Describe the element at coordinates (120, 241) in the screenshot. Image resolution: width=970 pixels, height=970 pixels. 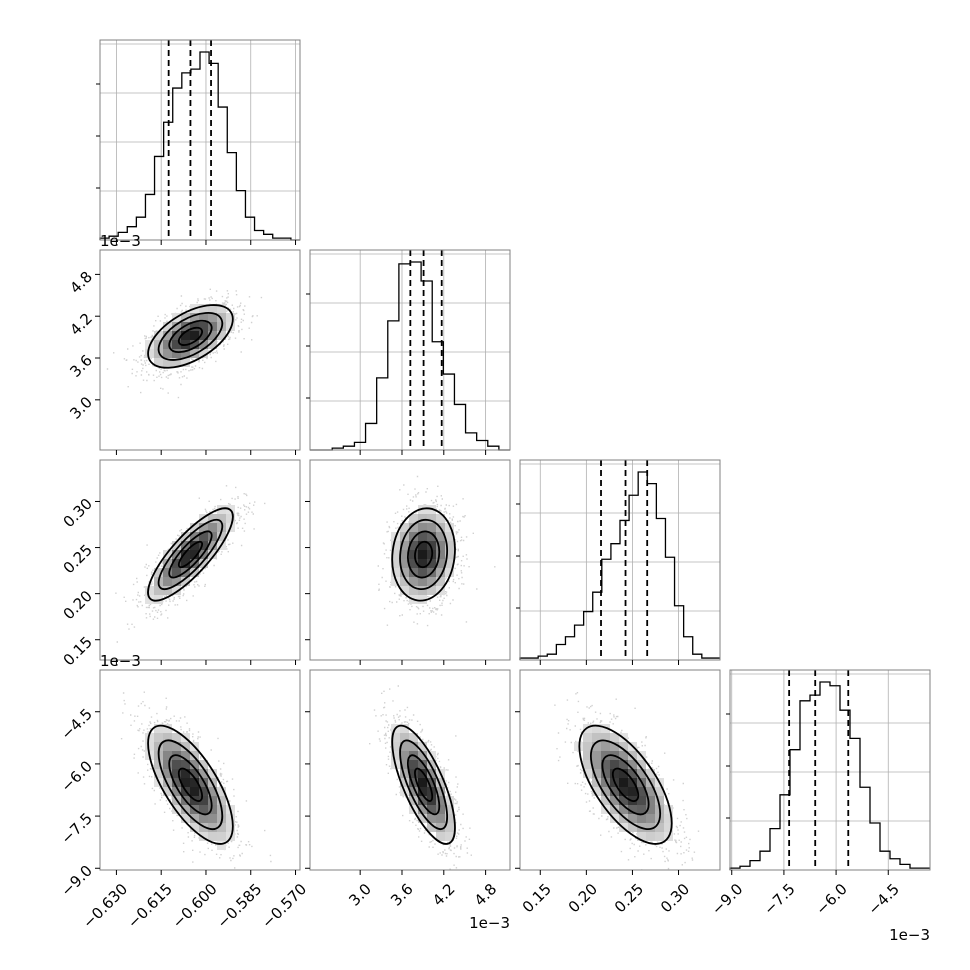
I see `y-offset-label: 1e−3` at that location.